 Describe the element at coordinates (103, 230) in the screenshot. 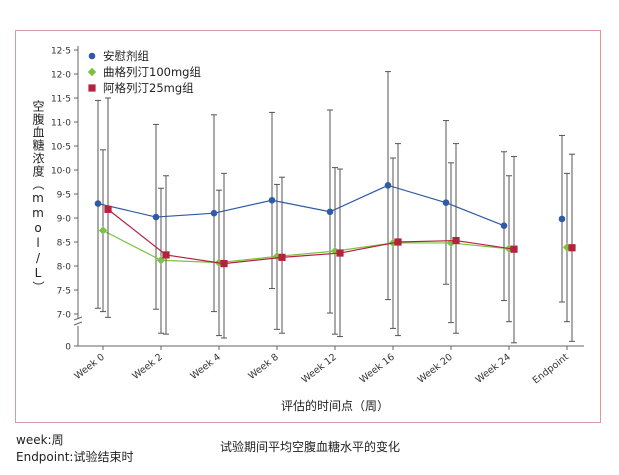

I see `series-2-point` at that location.